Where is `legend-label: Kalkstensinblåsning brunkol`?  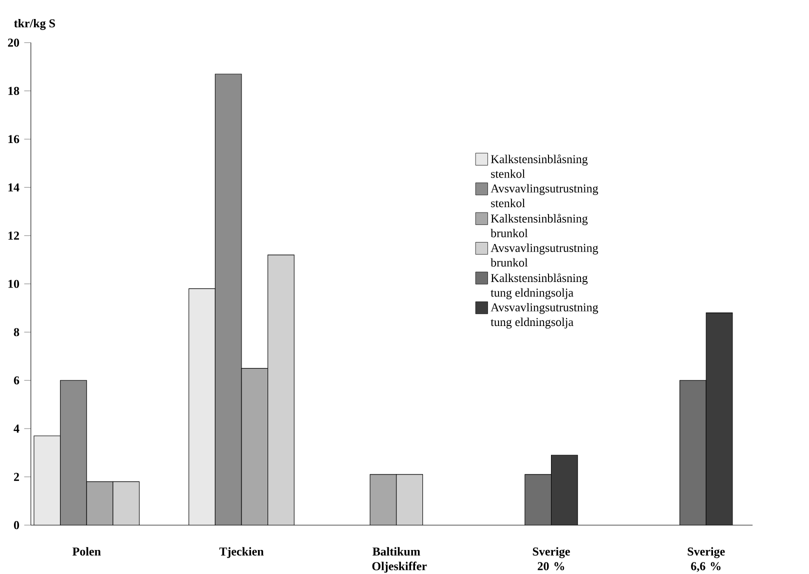
legend-label: Kalkstensinblåsning brunkol is located at coordinates (539, 226).